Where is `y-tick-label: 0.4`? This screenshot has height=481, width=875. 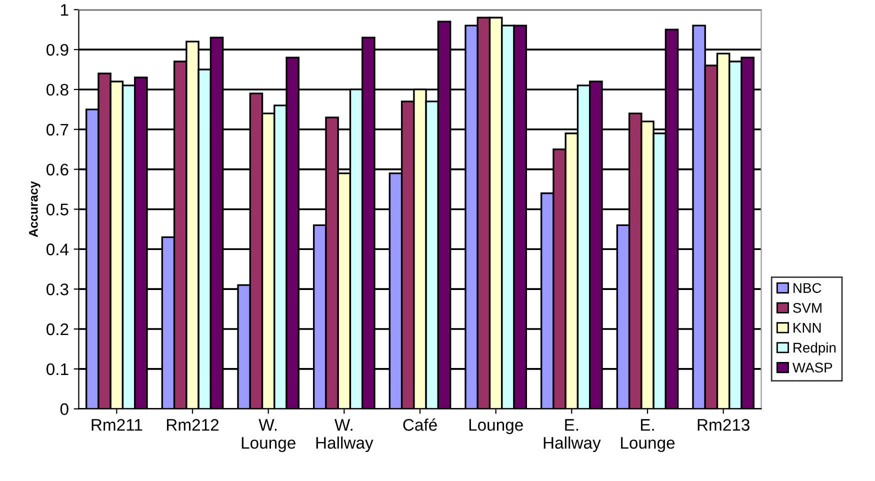 y-tick-label: 0.4 is located at coordinates (57, 250).